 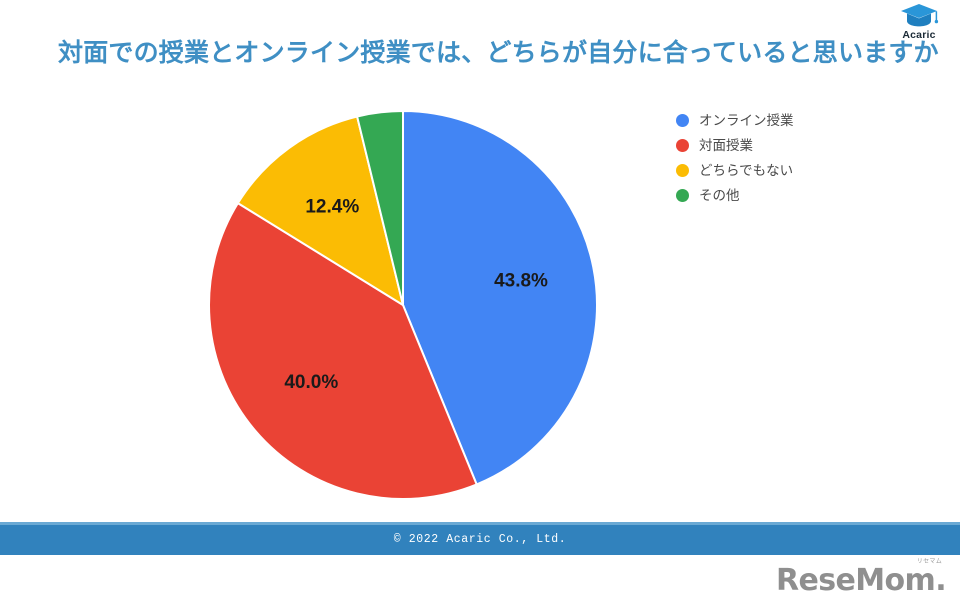 What do you see at coordinates (801, 120) in the screenshot?
I see `legend-item: オンライン授業` at bounding box center [801, 120].